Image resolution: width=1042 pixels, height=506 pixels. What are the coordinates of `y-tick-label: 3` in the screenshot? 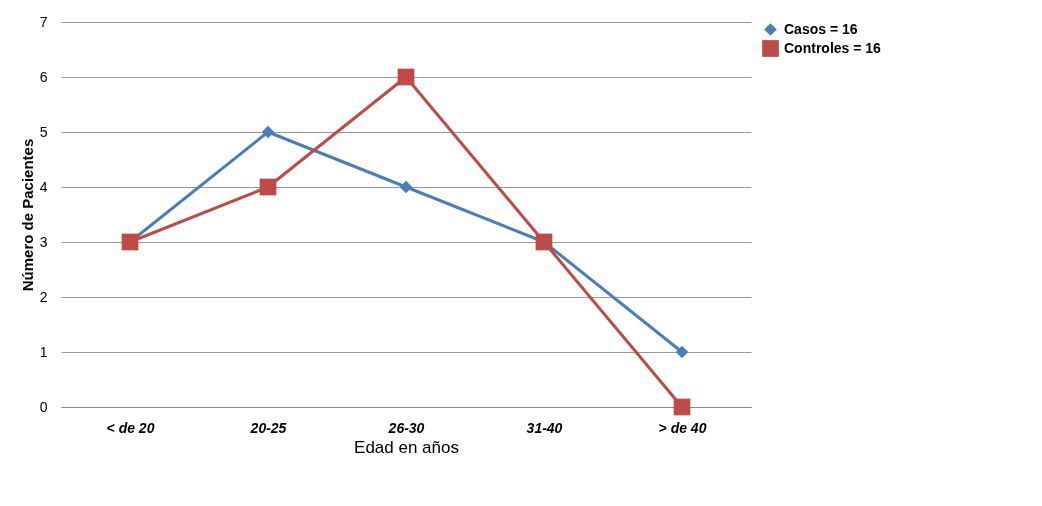 It's located at (43, 241).